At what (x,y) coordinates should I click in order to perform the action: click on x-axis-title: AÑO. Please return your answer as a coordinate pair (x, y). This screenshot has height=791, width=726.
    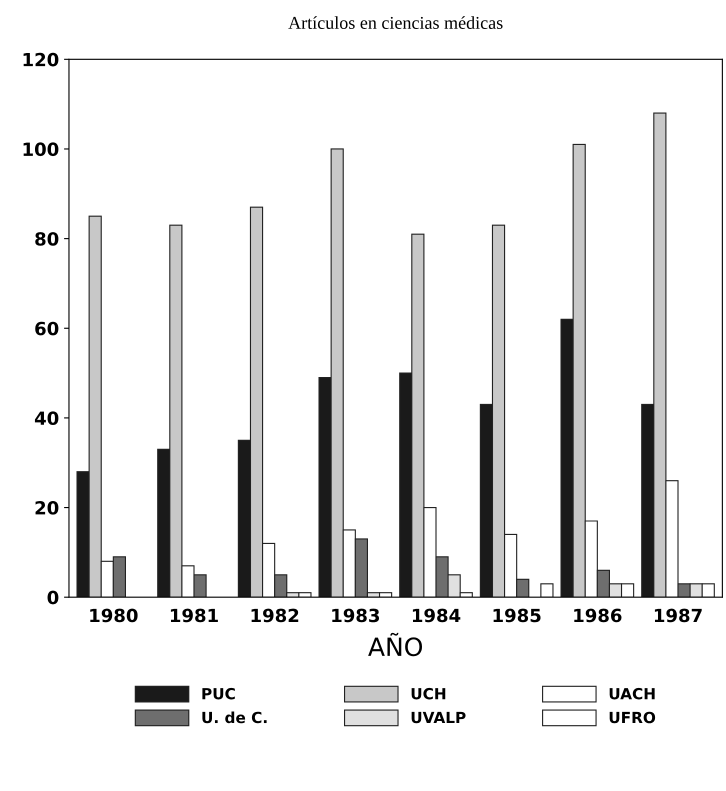
    Looking at the image, I should click on (395, 644).